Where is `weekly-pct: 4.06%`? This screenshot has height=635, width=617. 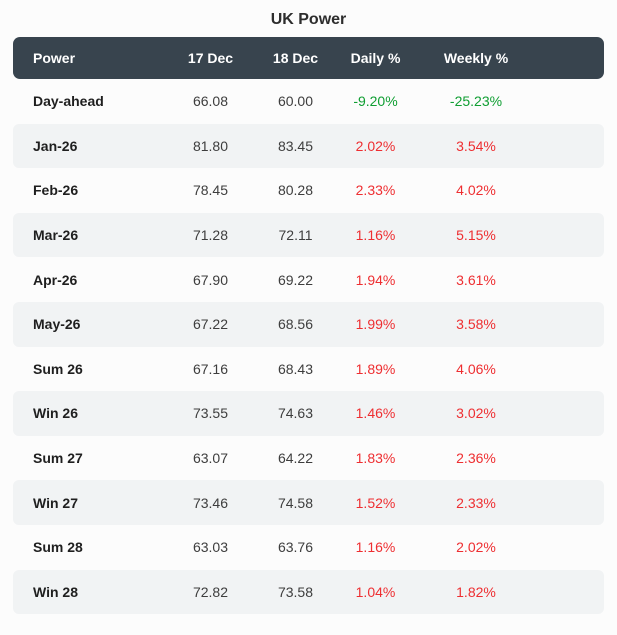
weekly-pct: 4.06% is located at coordinates (476, 368).